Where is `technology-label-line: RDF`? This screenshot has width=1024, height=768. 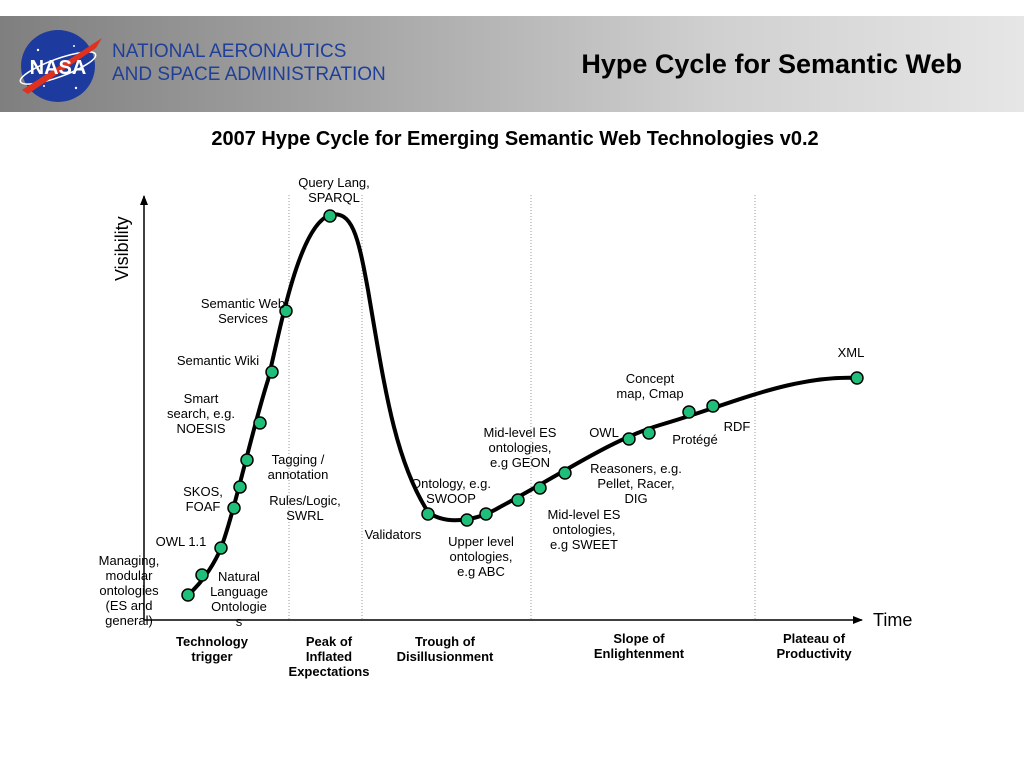
technology-label-line: RDF is located at coordinates (737, 426).